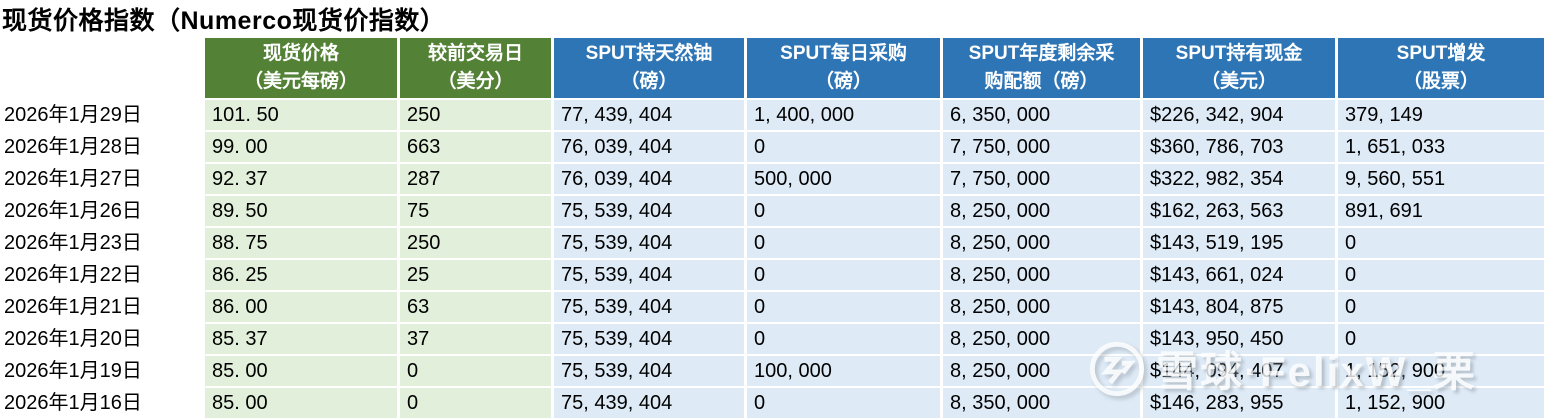 This screenshot has width=1544, height=418. What do you see at coordinates (475, 275) in the screenshot?
I see `cell-change-vs-prev-day: 25` at bounding box center [475, 275].